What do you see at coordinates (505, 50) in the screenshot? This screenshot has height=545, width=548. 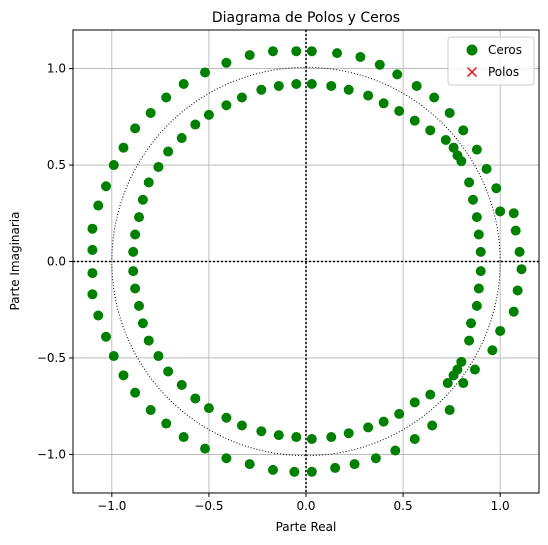 I see `legend-label-ceros: Ceros` at bounding box center [505, 50].